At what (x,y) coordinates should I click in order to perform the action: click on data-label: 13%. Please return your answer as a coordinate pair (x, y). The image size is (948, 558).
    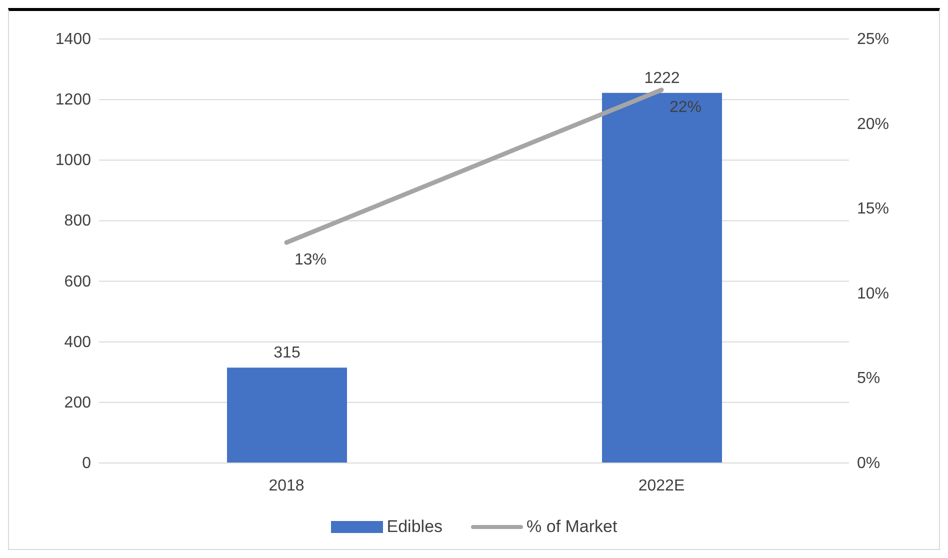
    Looking at the image, I should click on (310, 260).